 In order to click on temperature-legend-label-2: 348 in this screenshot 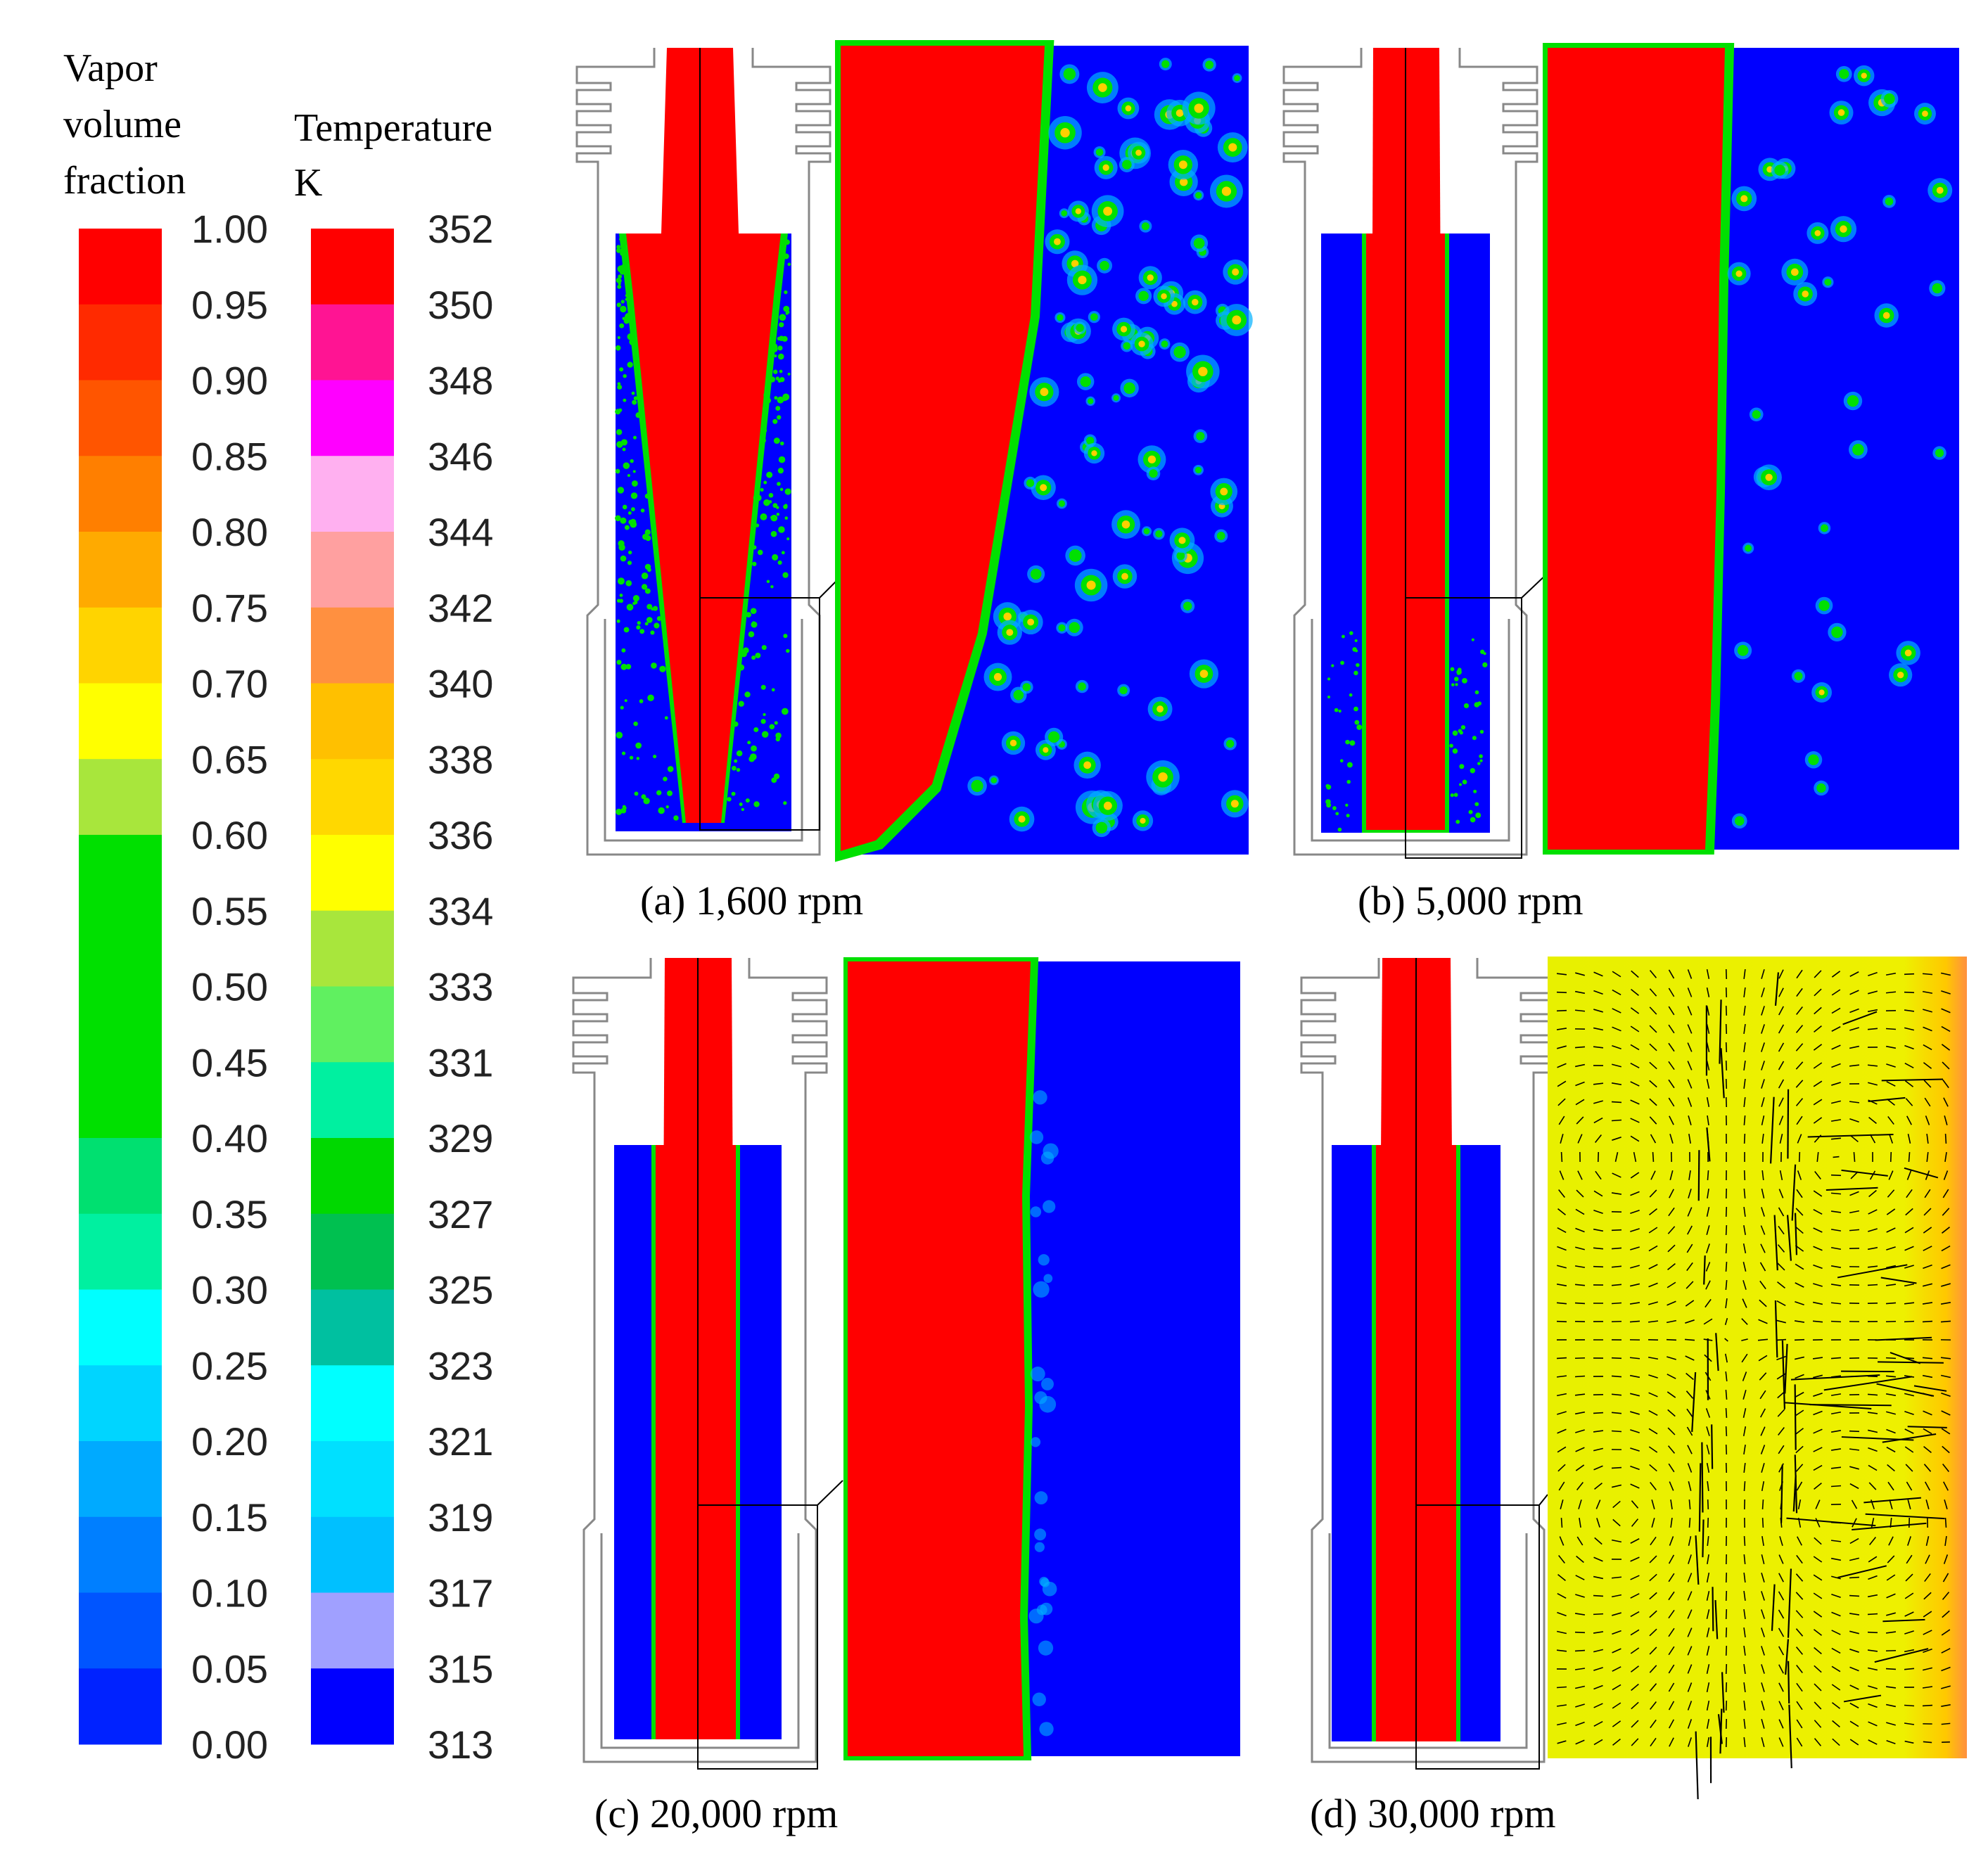, I will do `click(461, 381)`.